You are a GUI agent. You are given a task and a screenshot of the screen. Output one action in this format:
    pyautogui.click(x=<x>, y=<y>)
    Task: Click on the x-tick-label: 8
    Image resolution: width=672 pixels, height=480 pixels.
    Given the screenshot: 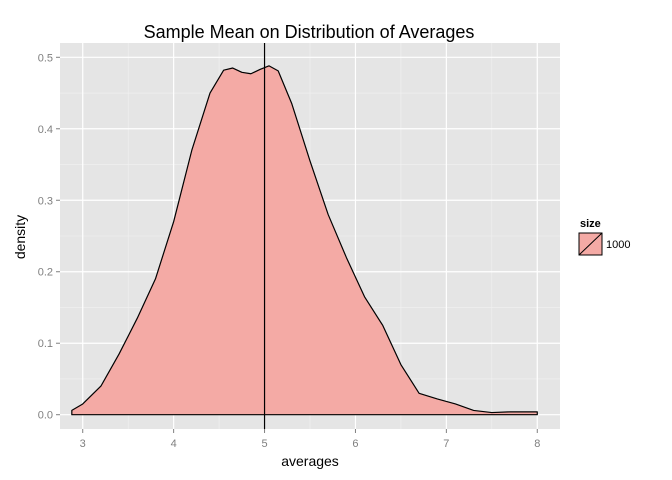 What is the action you would take?
    pyautogui.click(x=537, y=444)
    